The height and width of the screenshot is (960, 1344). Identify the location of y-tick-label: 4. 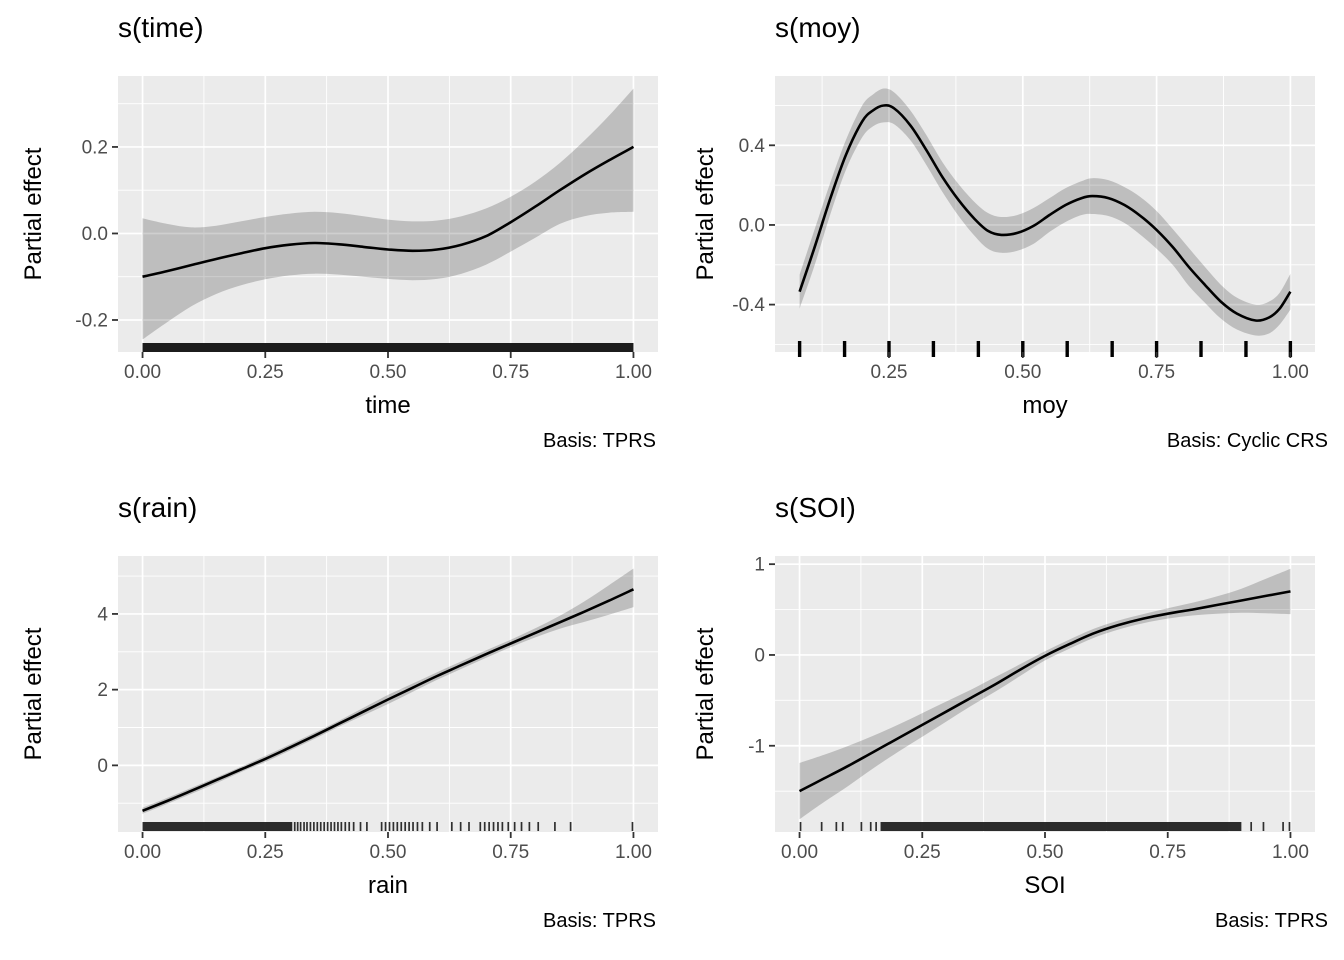
(102, 614).